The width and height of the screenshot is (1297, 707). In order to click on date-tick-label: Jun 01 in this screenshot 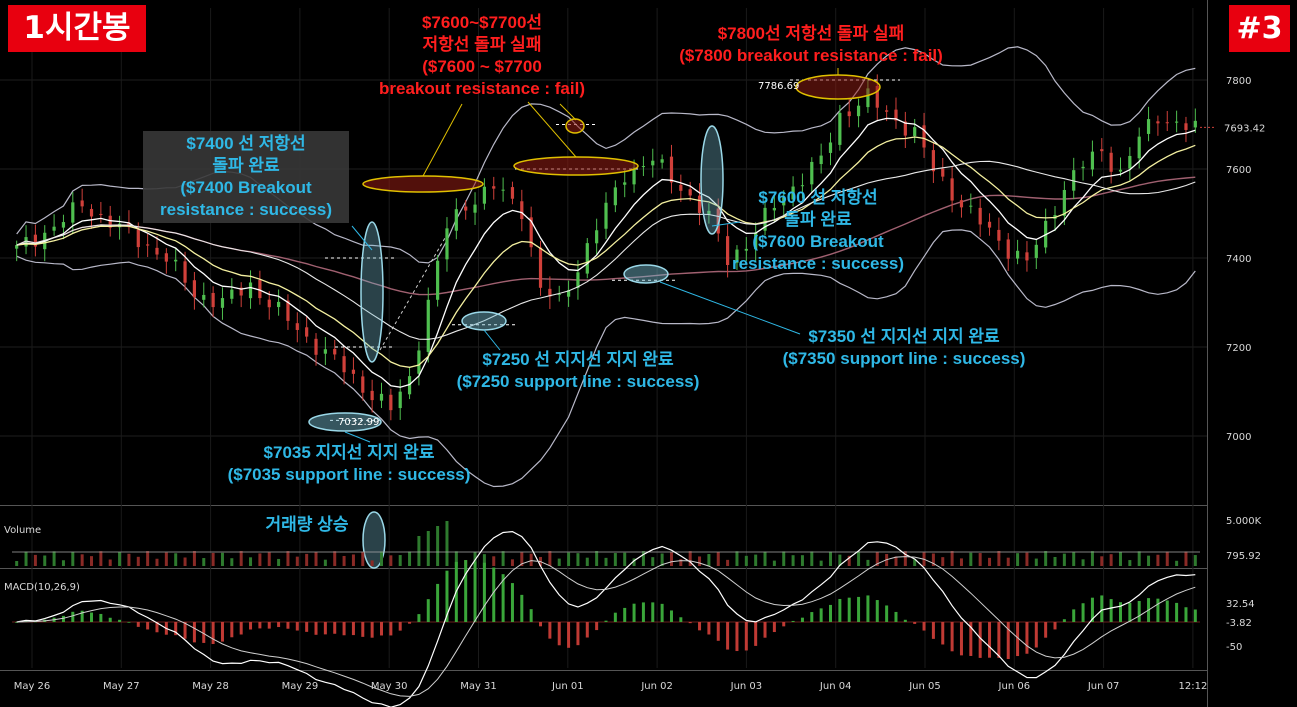, I will do `click(567, 686)`.